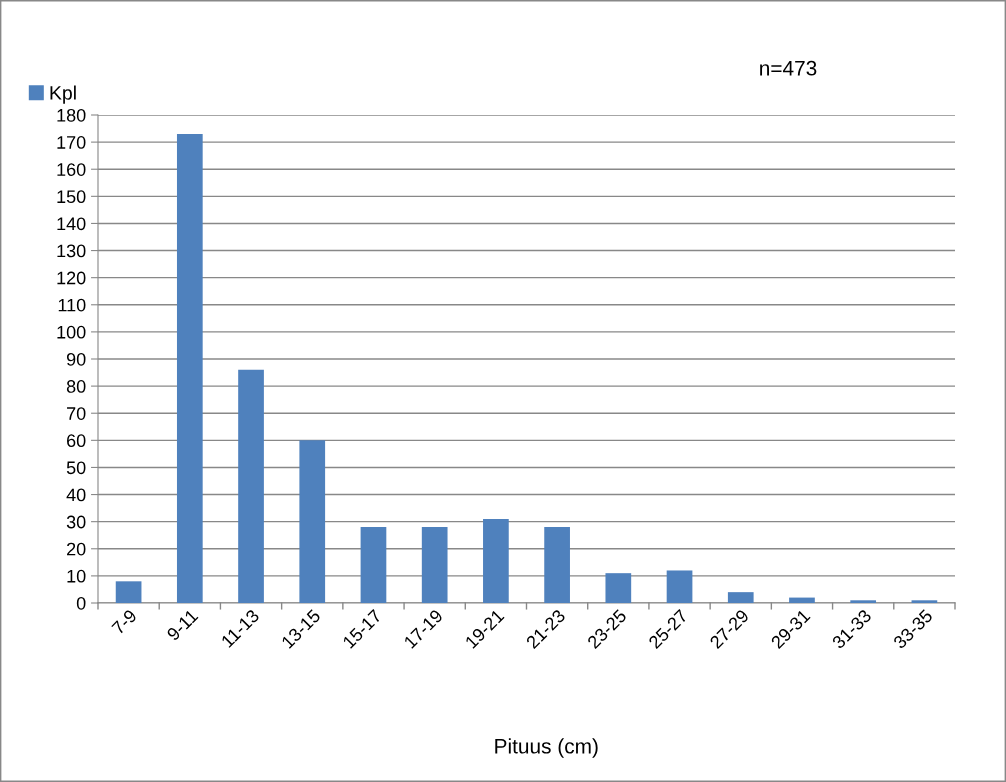 Image resolution: width=1006 pixels, height=782 pixels. What do you see at coordinates (76, 549) in the screenshot?
I see `y-tick-label: 20` at bounding box center [76, 549].